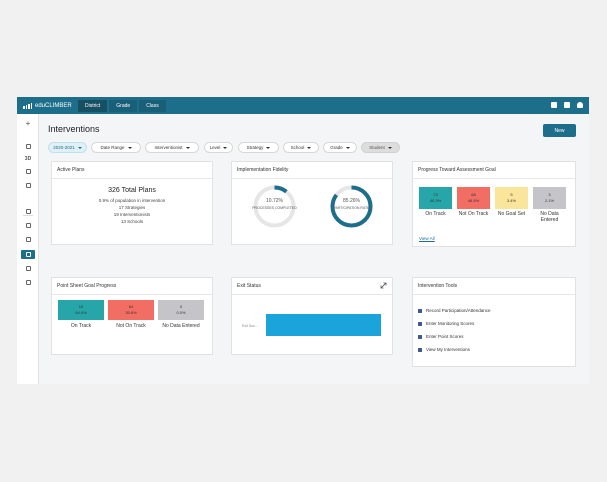 The image size is (607, 482). I want to click on view-my-interventions-link: View My Interventions, so click(444, 349).